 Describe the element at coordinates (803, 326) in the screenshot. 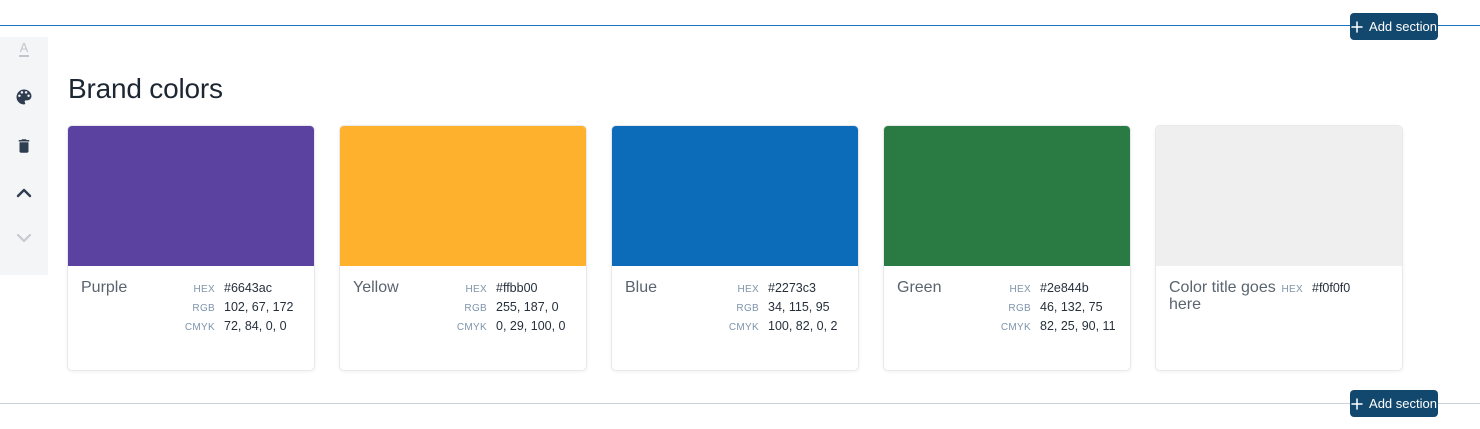

I see `spec-value: 100, 82, 0, 2` at that location.